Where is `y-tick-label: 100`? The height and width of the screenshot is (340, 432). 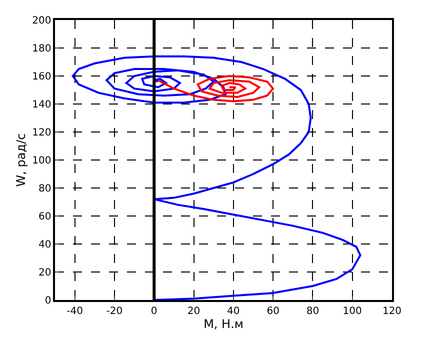
y-tick-label: 100 is located at coordinates (42, 161).